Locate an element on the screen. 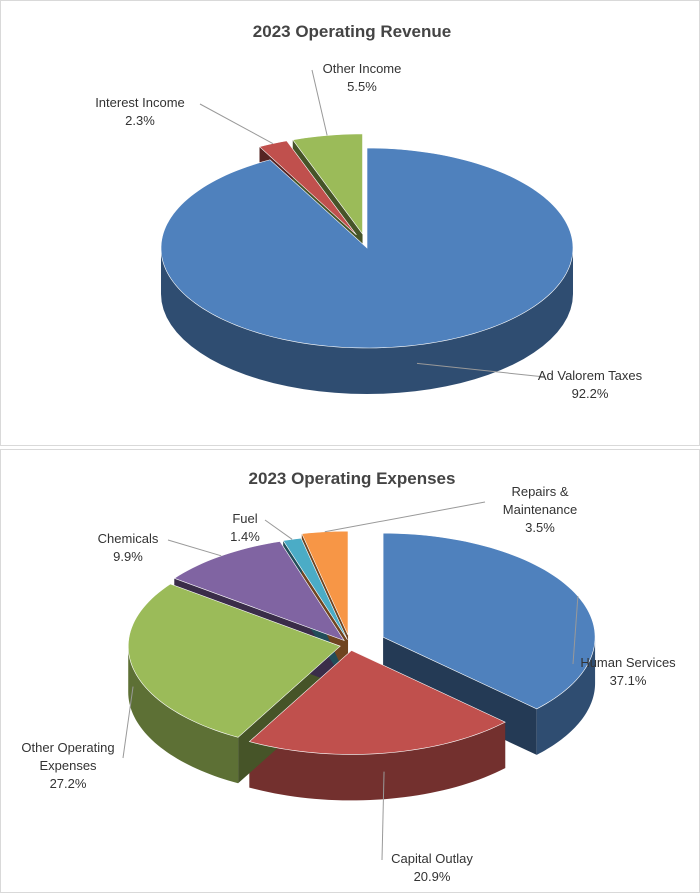 The width and height of the screenshot is (700, 893). slice-label: Fuel 1.4% is located at coordinates (245, 528).